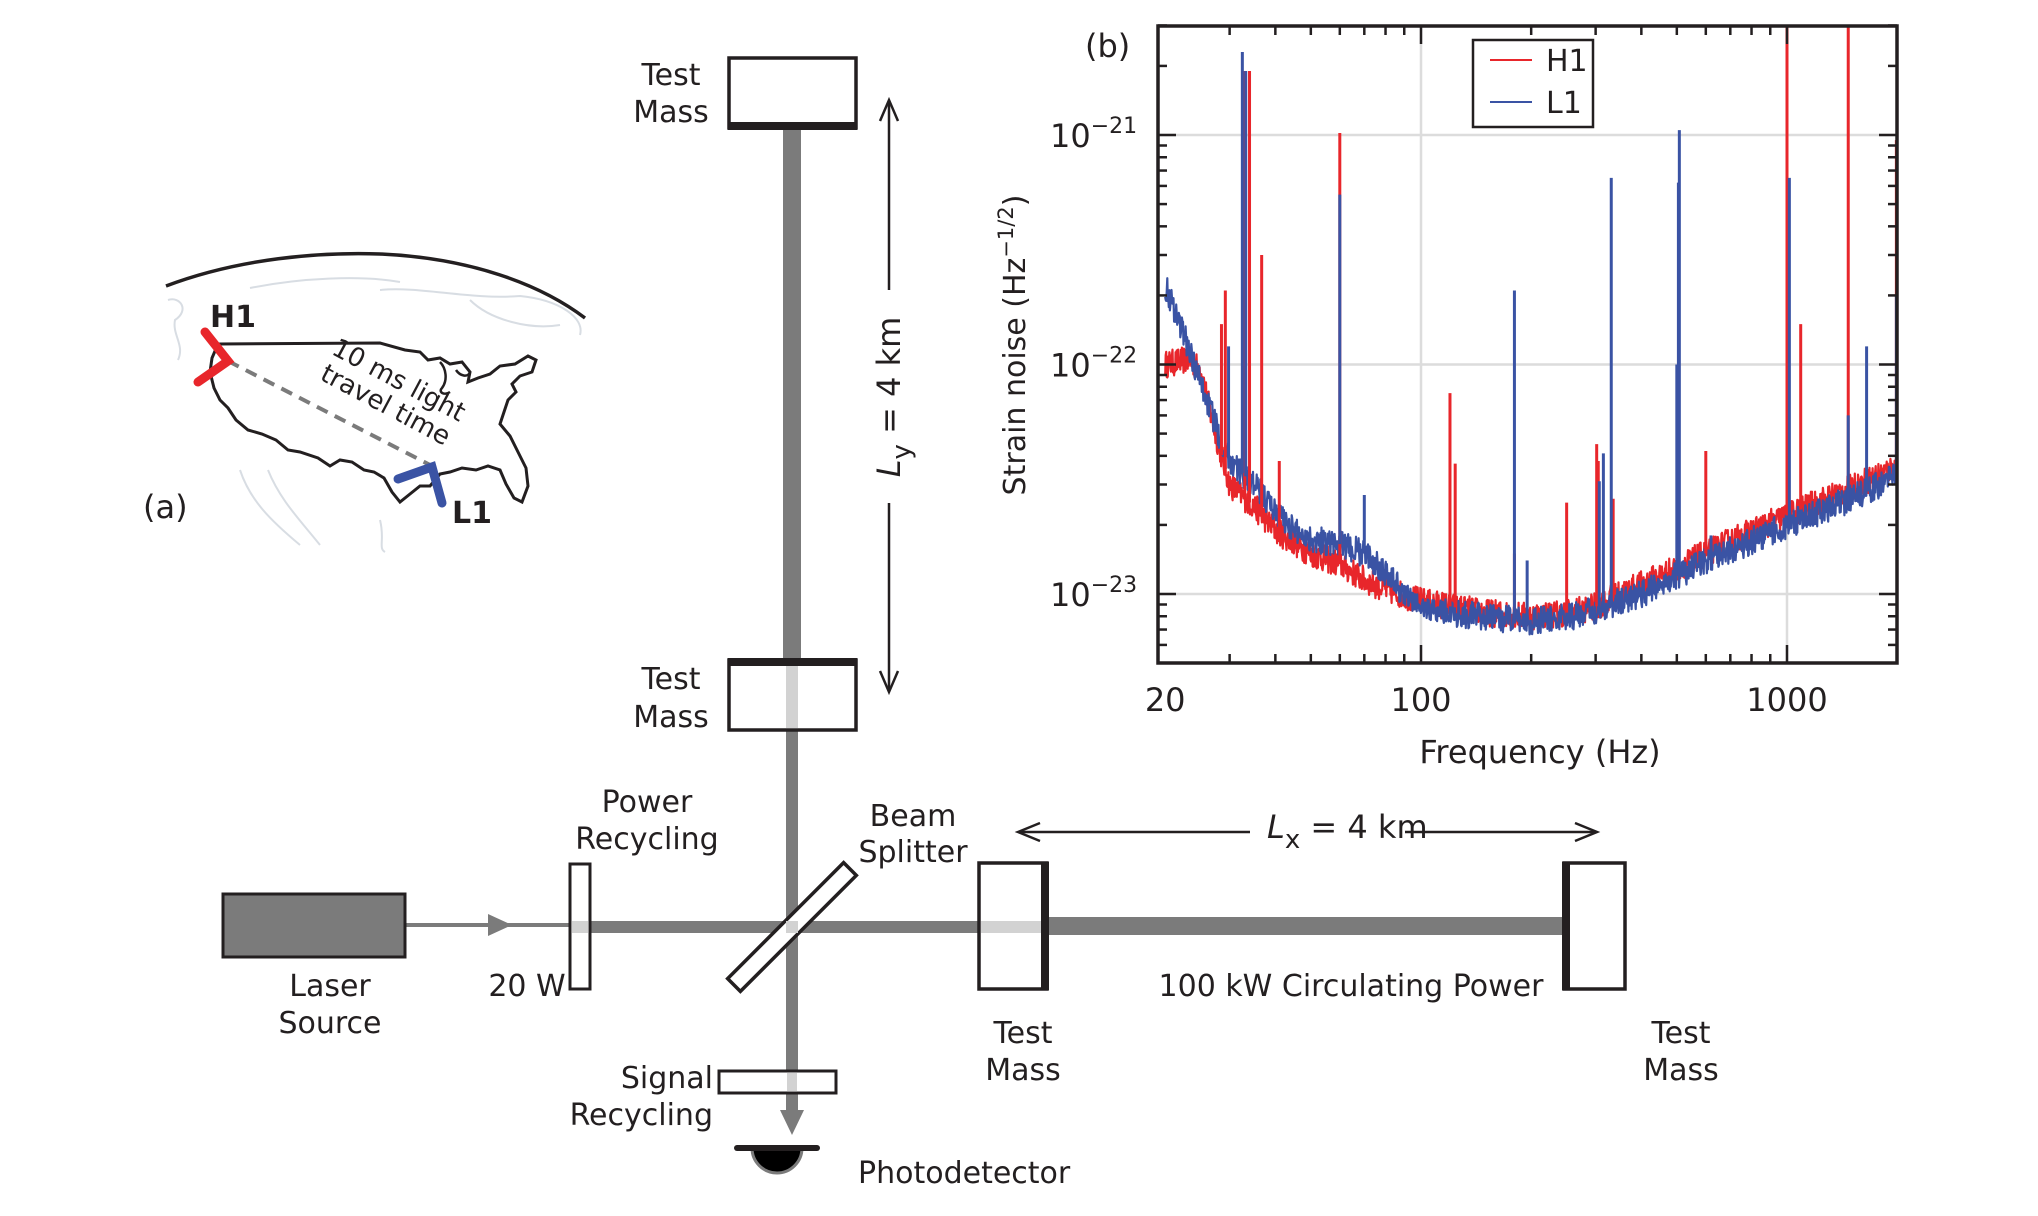 Image resolution: width=2038 pixels, height=1216 pixels. I want to click on lx-length-label: Lx = 4 km, so click(1347, 831).